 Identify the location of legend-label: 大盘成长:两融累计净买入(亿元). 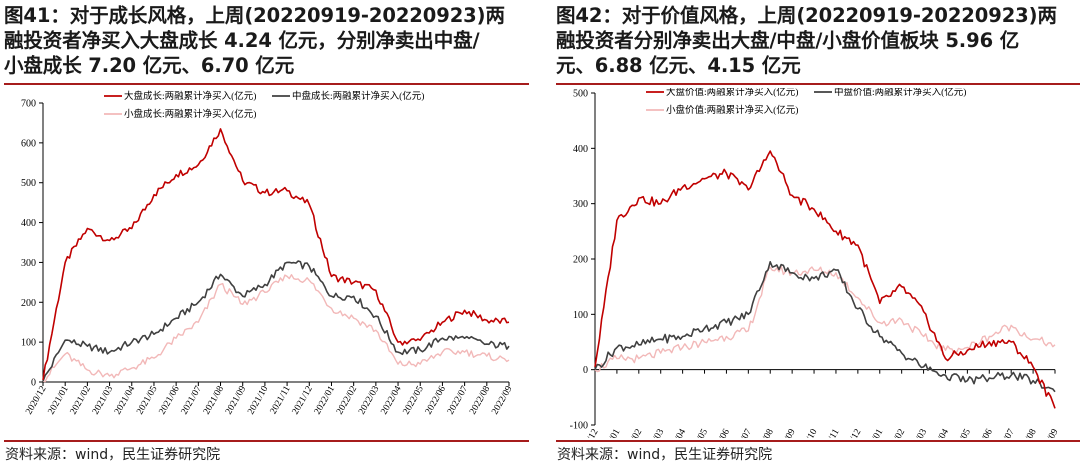
(190, 96).